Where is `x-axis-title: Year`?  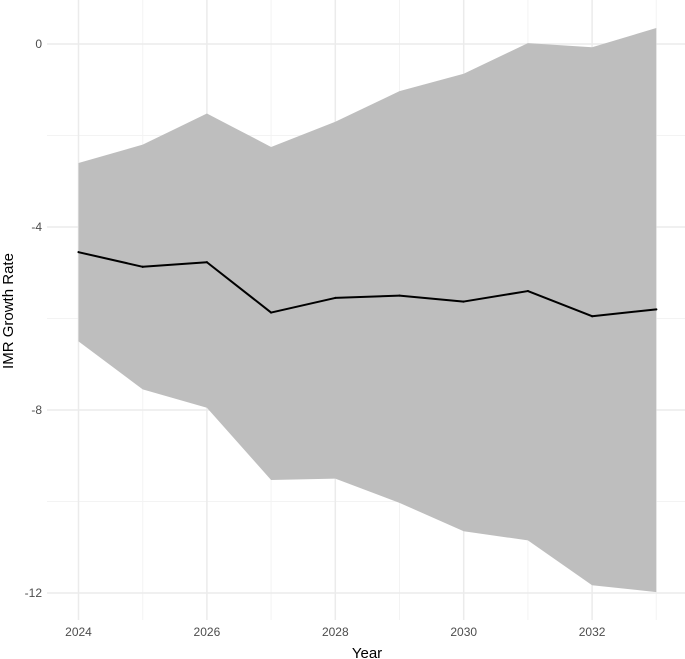
x-axis-title: Year is located at coordinates (367, 652).